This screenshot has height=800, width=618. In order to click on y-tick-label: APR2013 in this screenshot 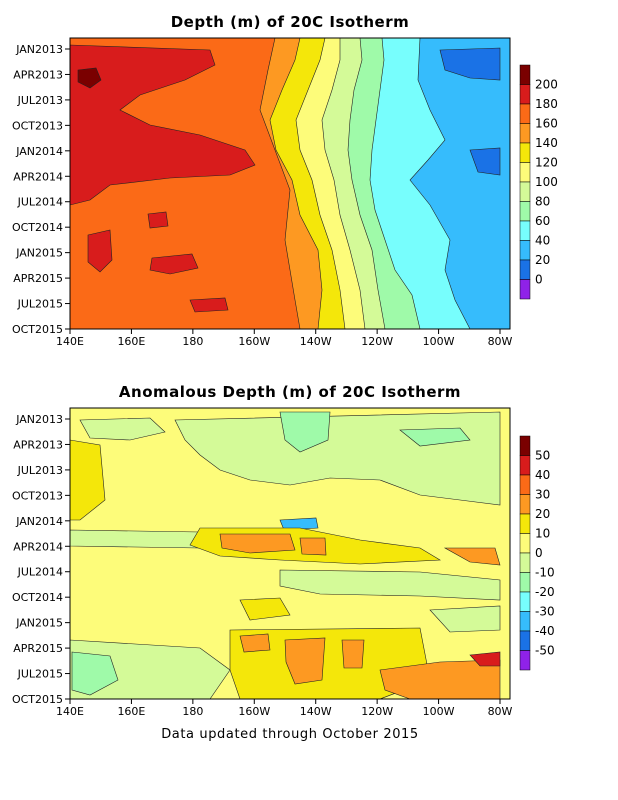, I will do `click(38, 444)`.